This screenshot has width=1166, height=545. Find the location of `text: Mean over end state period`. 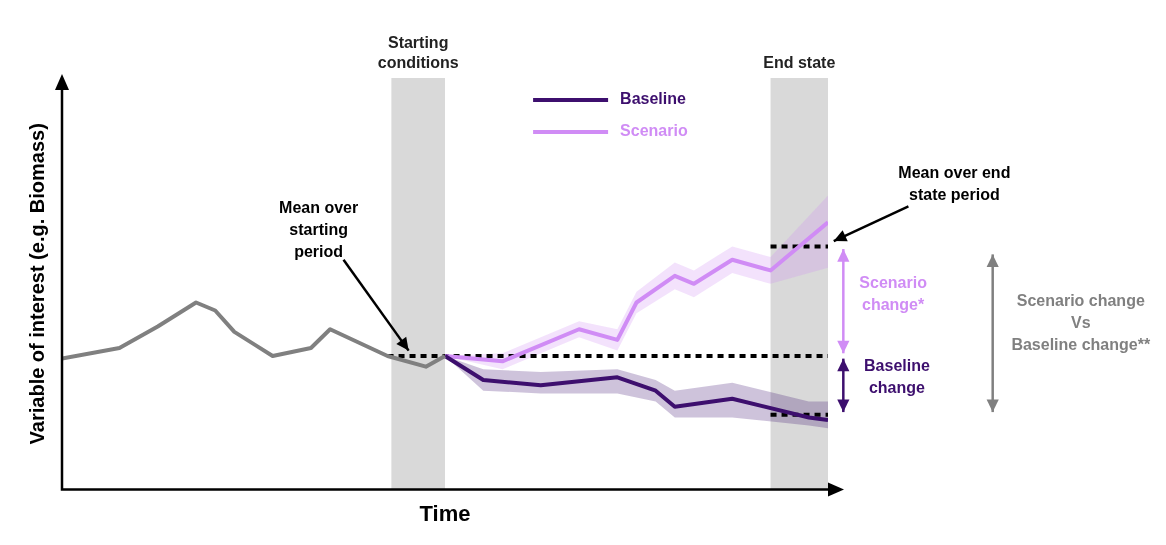

text: Mean over end state period is located at coordinates (954, 184).